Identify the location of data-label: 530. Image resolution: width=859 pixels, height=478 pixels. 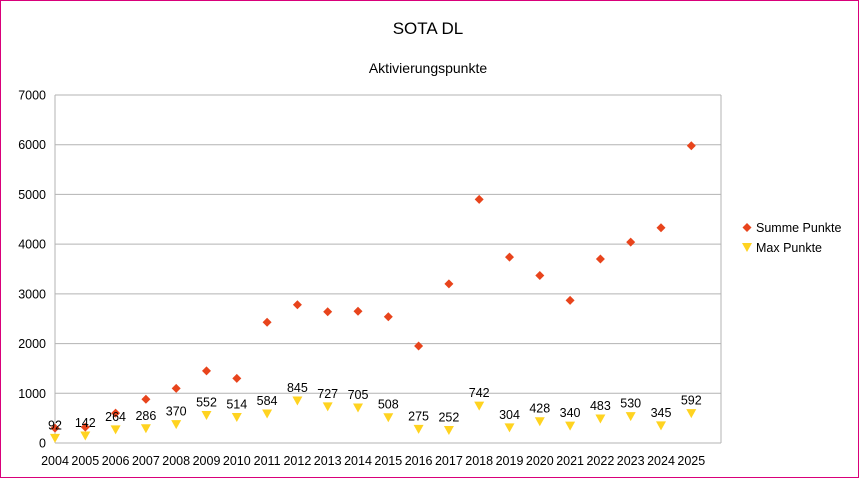
(630, 404).